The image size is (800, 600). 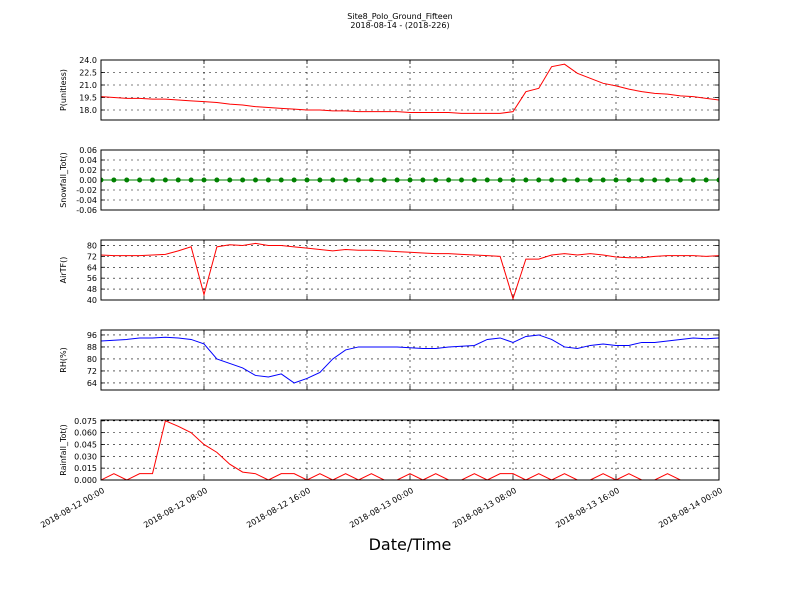 What do you see at coordinates (88, 150) in the screenshot?
I see `y-tick-label: 0.06` at bounding box center [88, 150].